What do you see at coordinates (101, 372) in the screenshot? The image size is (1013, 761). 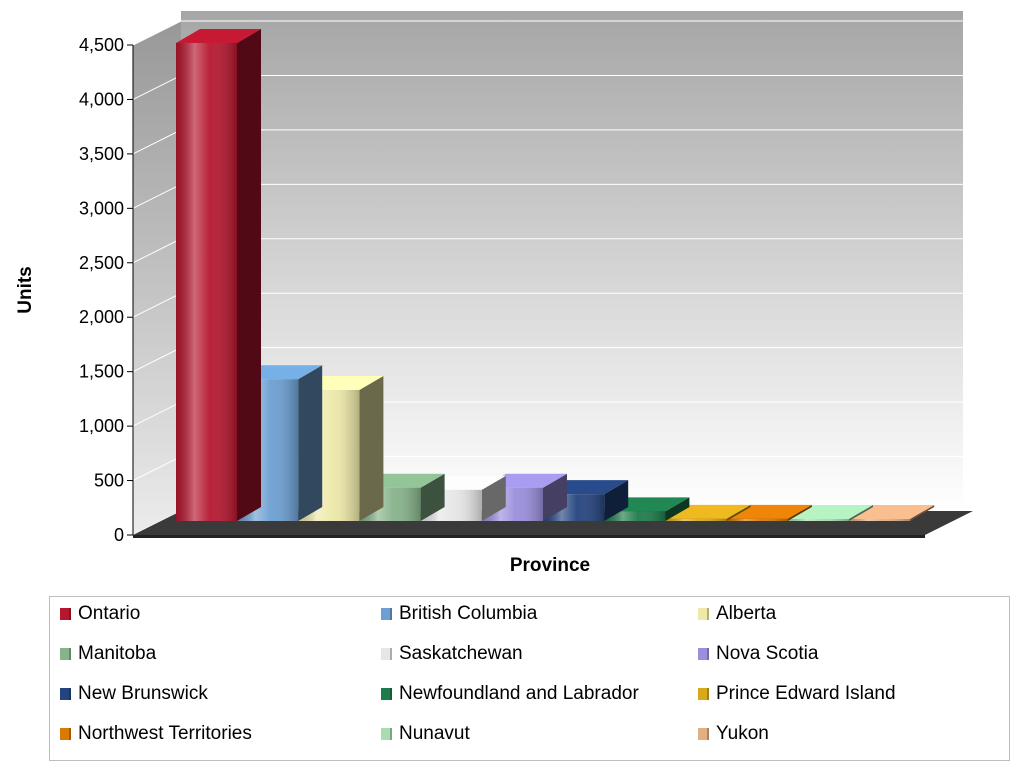 I see `y-tick-label: 1,500` at bounding box center [101, 372].